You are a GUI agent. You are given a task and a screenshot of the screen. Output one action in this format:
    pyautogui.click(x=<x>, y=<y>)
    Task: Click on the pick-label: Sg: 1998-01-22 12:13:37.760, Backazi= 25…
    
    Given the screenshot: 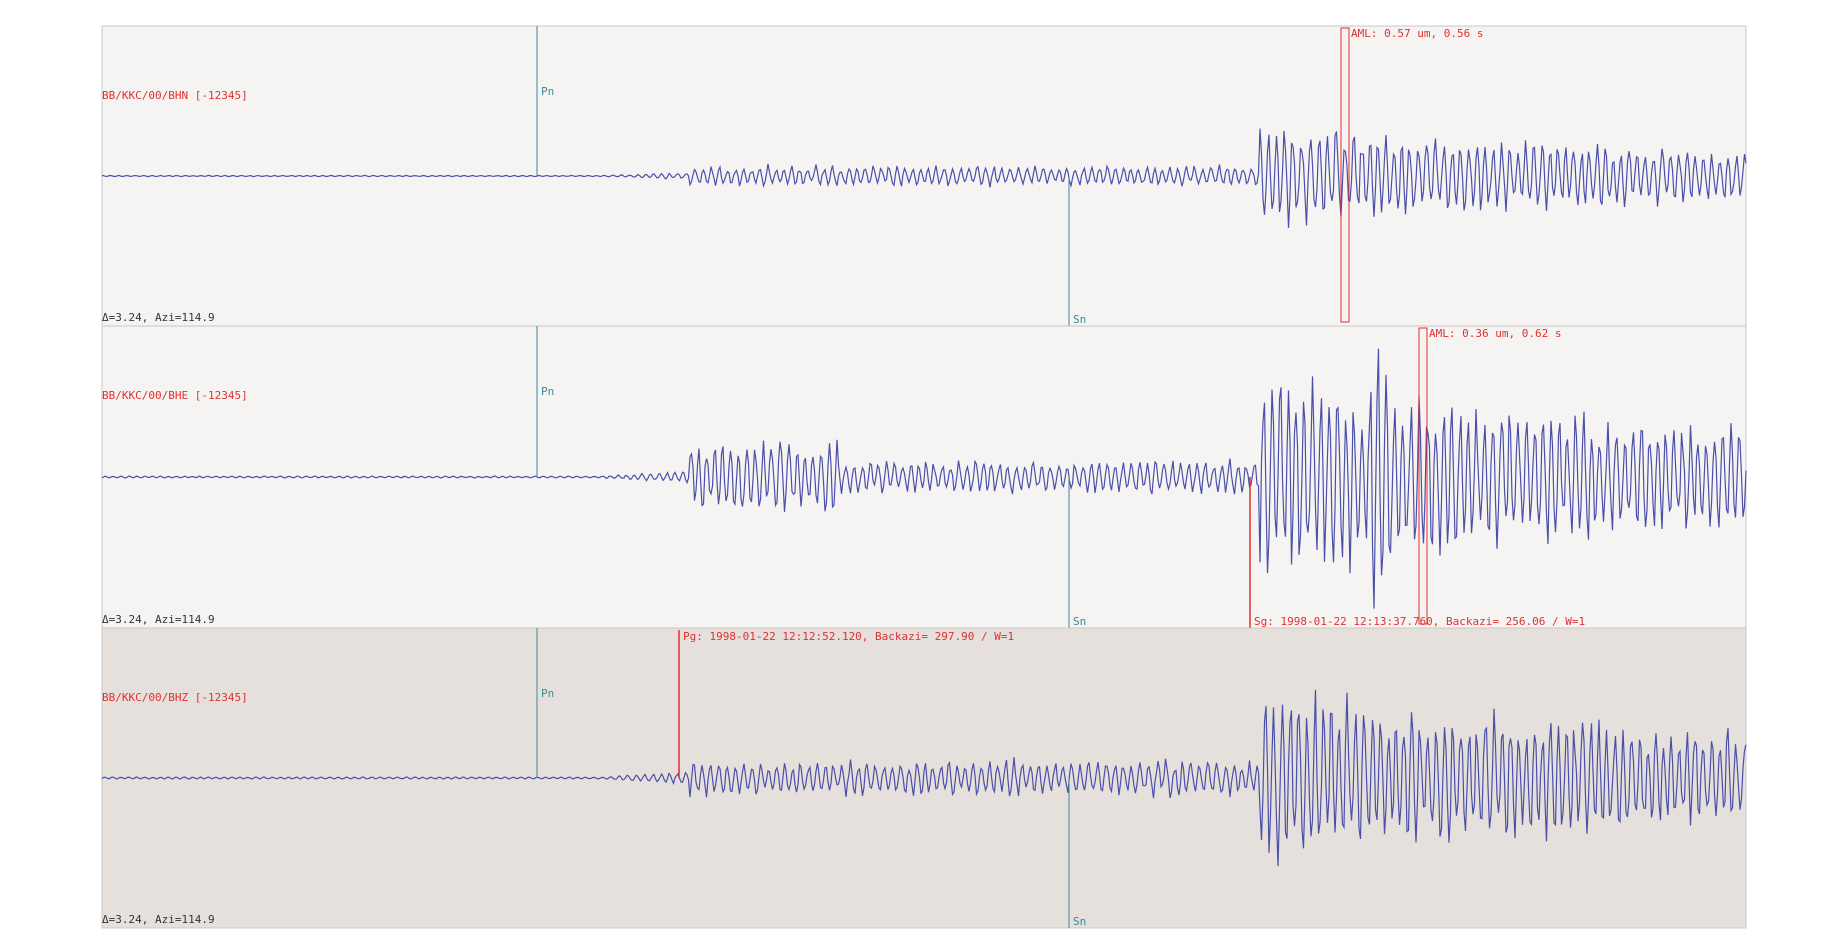 What is the action you would take?
    pyautogui.click(x=1419, y=621)
    